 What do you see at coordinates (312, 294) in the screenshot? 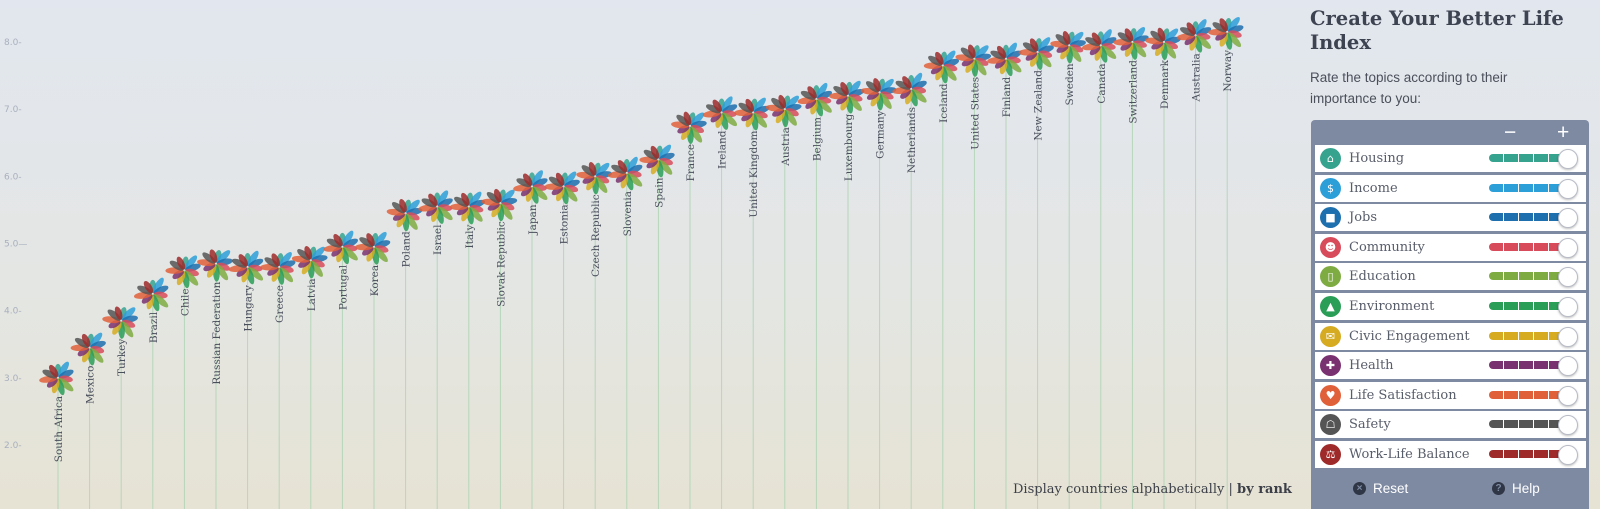
I see `country-label: Latvia` at bounding box center [312, 294].